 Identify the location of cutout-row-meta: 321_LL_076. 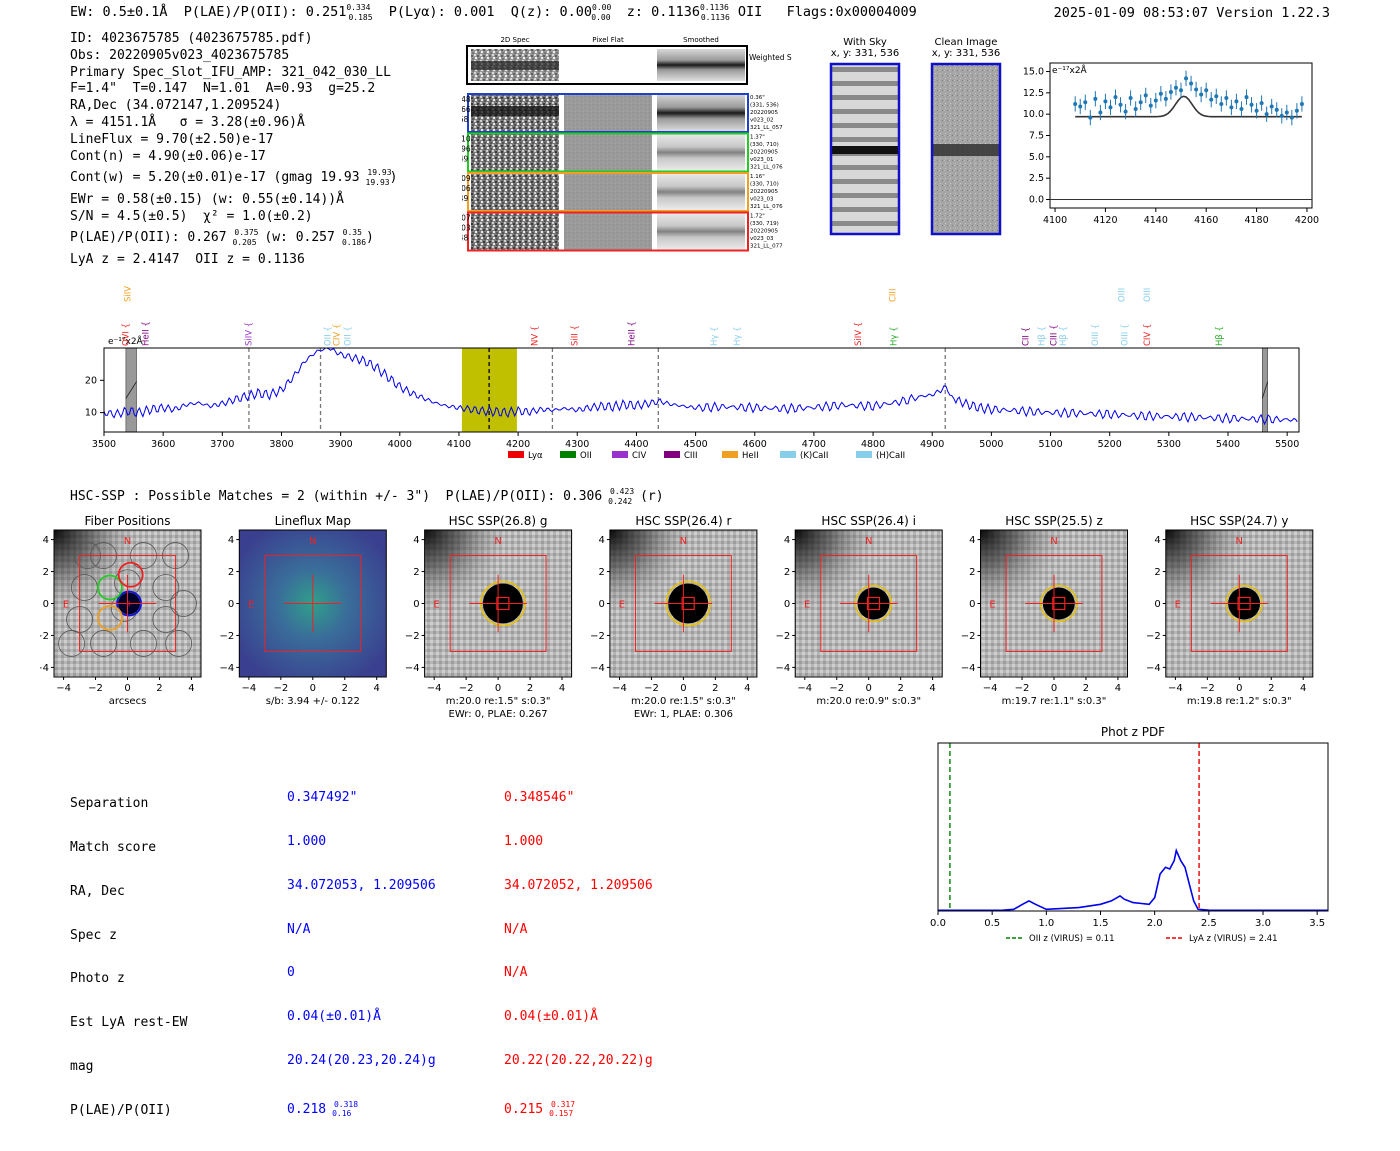
(766, 168).